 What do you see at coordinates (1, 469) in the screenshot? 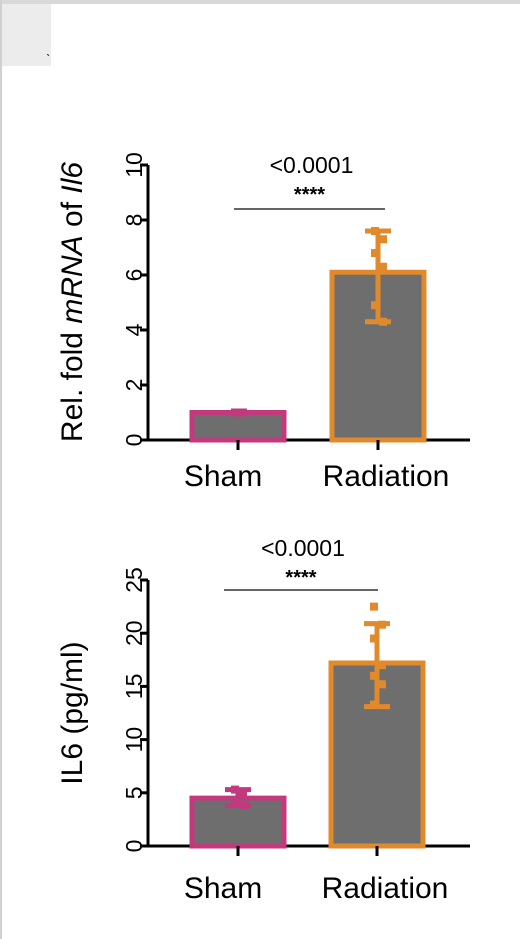
I see `window-left-edge` at bounding box center [1, 469].